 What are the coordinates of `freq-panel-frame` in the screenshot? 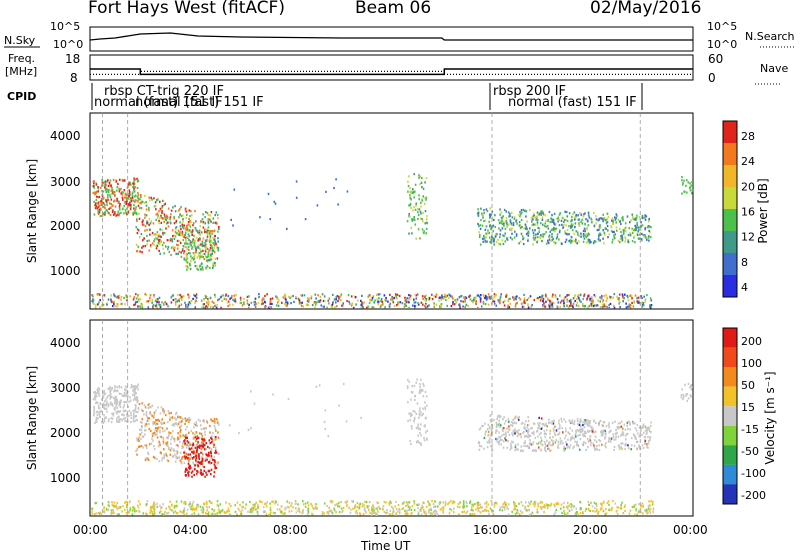 It's located at (391, 67).